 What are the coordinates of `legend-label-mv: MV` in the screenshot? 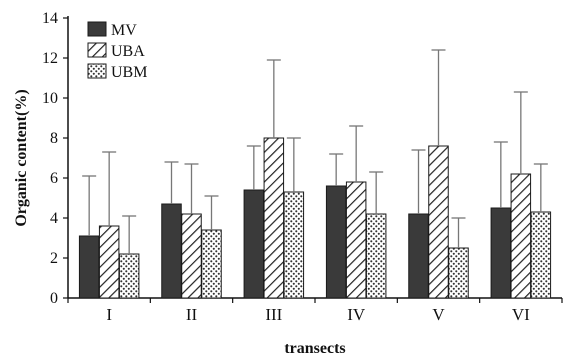 It's located at (124, 30).